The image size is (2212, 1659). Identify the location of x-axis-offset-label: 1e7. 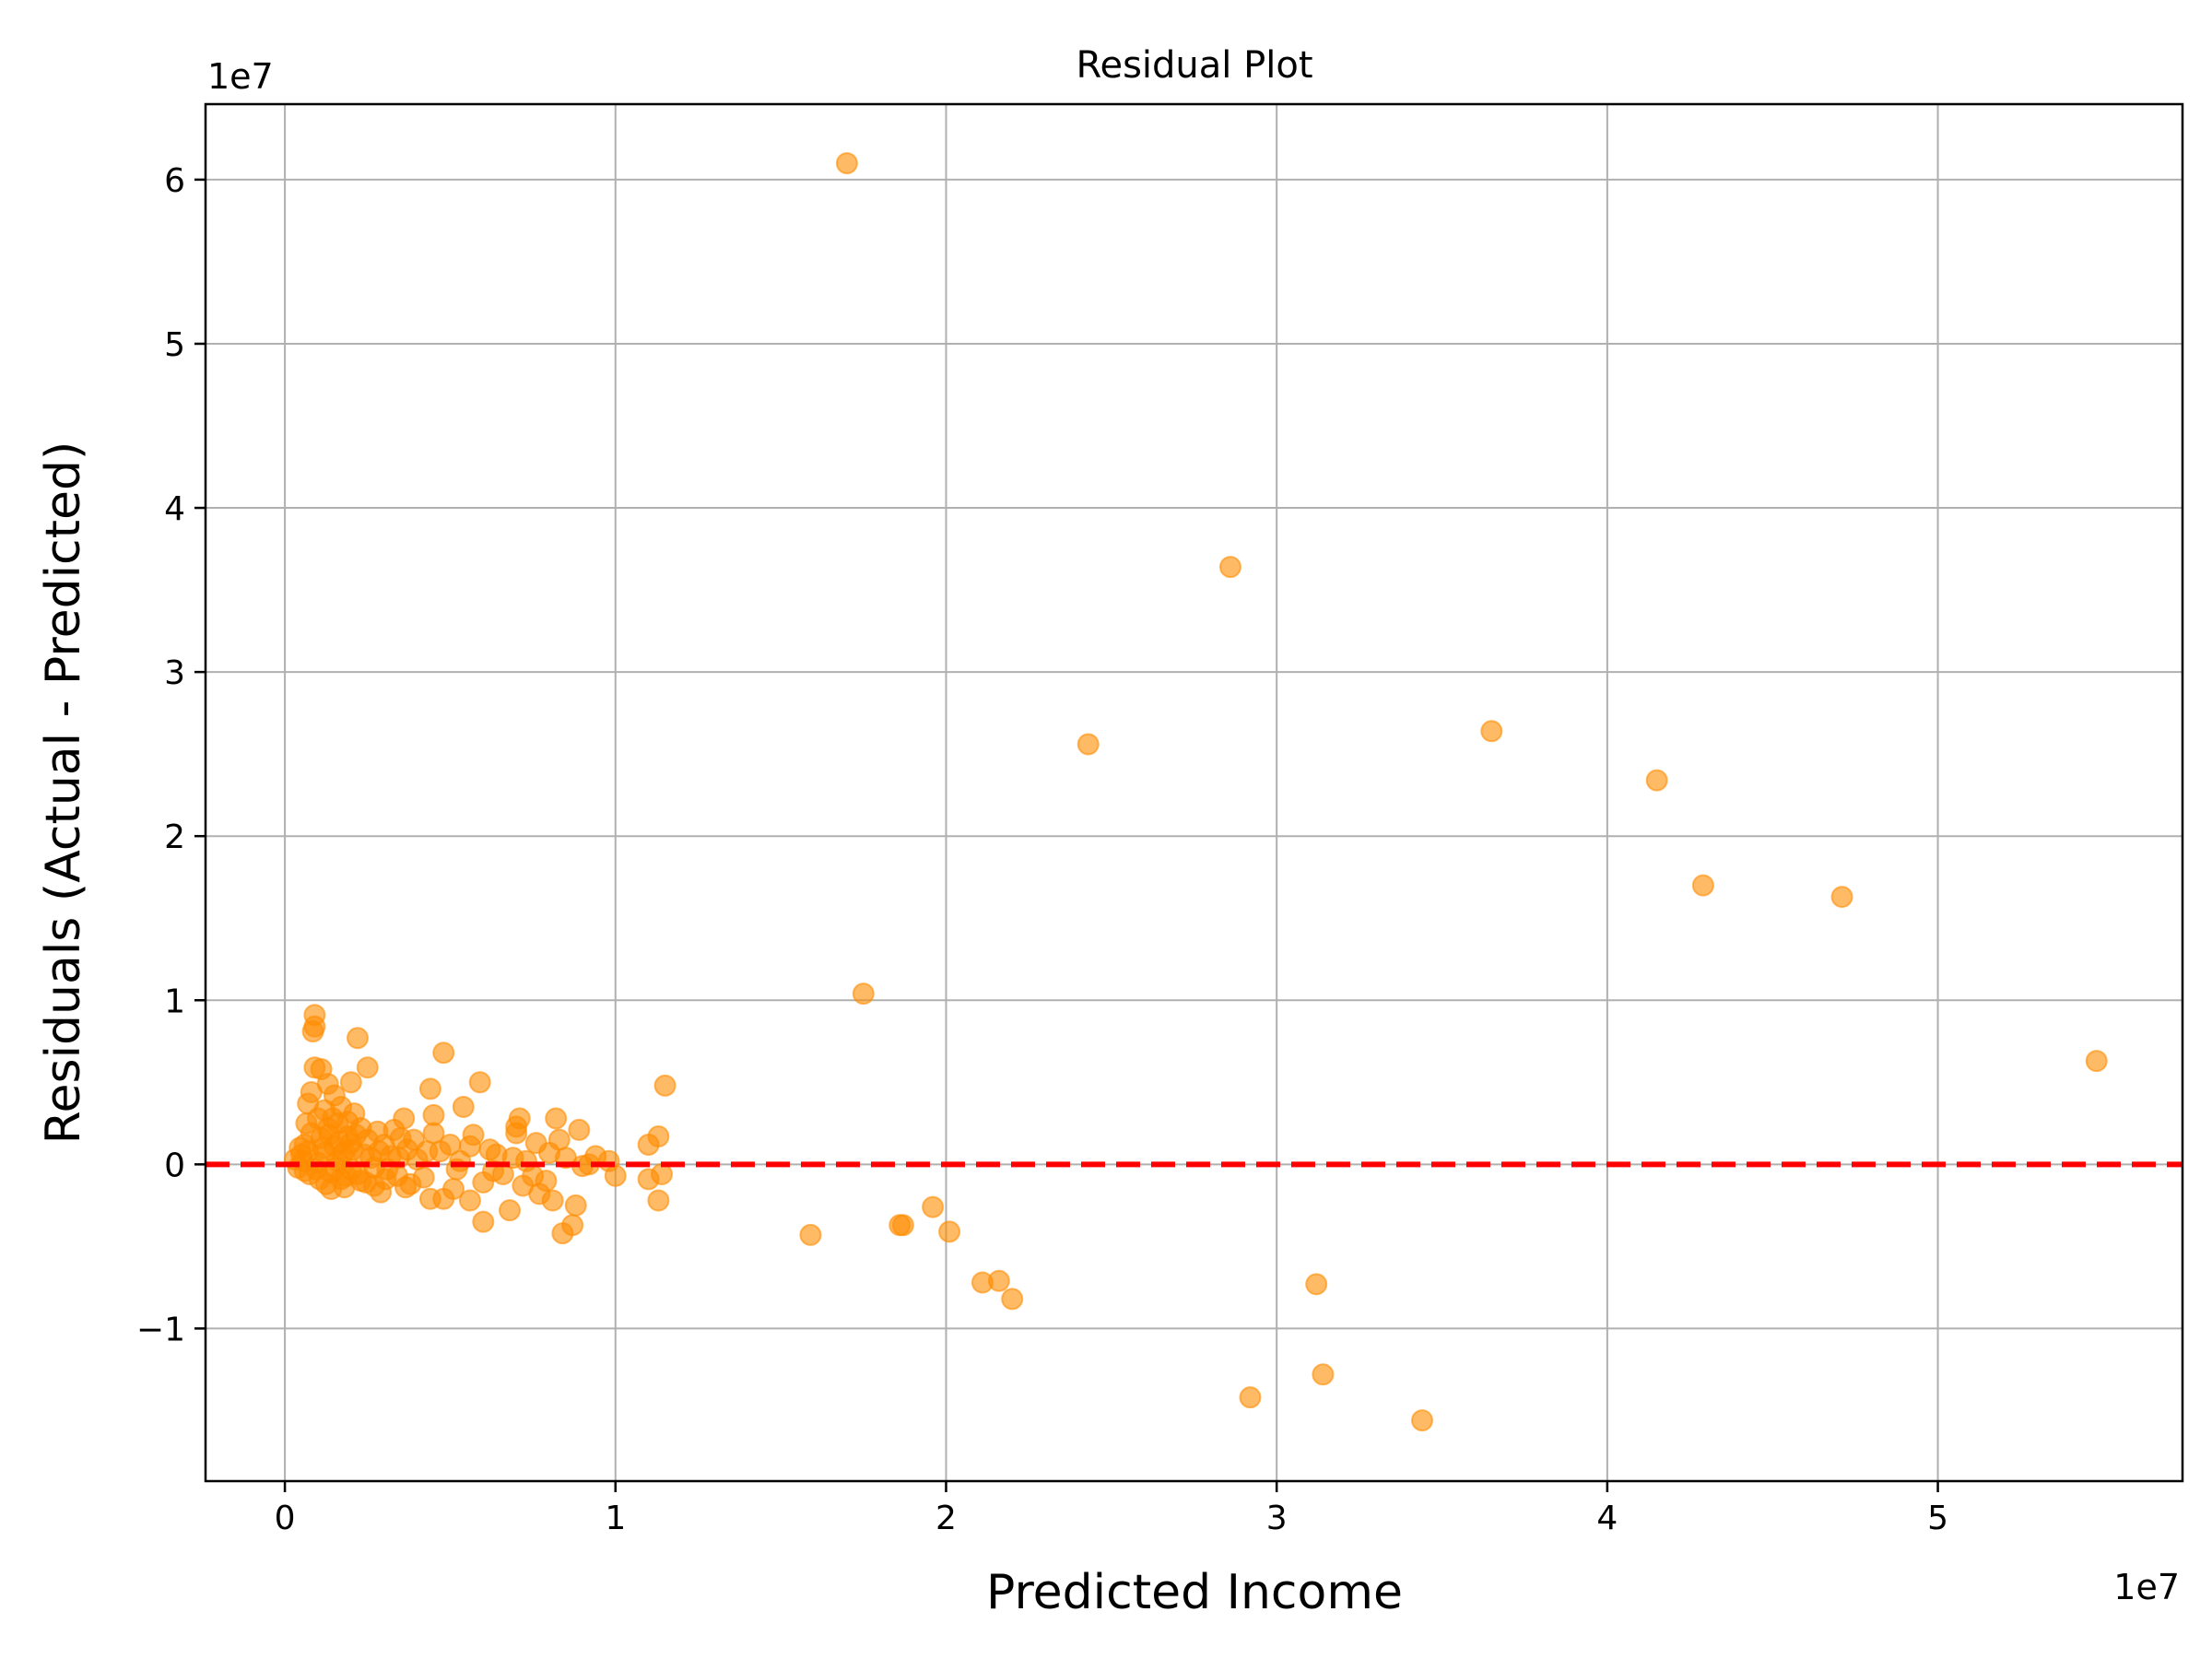
(2146, 1587).